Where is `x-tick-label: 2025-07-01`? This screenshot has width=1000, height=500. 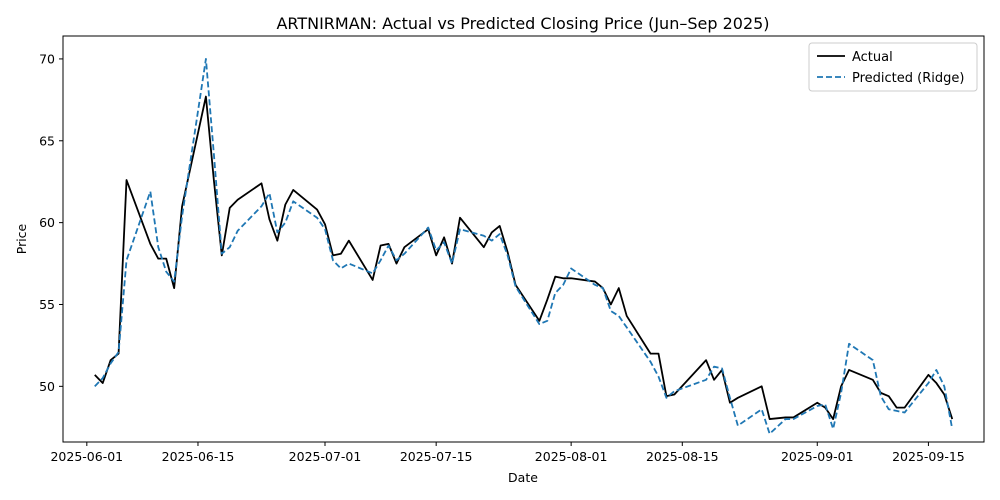 x-tick-label: 2025-07-01 is located at coordinates (325, 456).